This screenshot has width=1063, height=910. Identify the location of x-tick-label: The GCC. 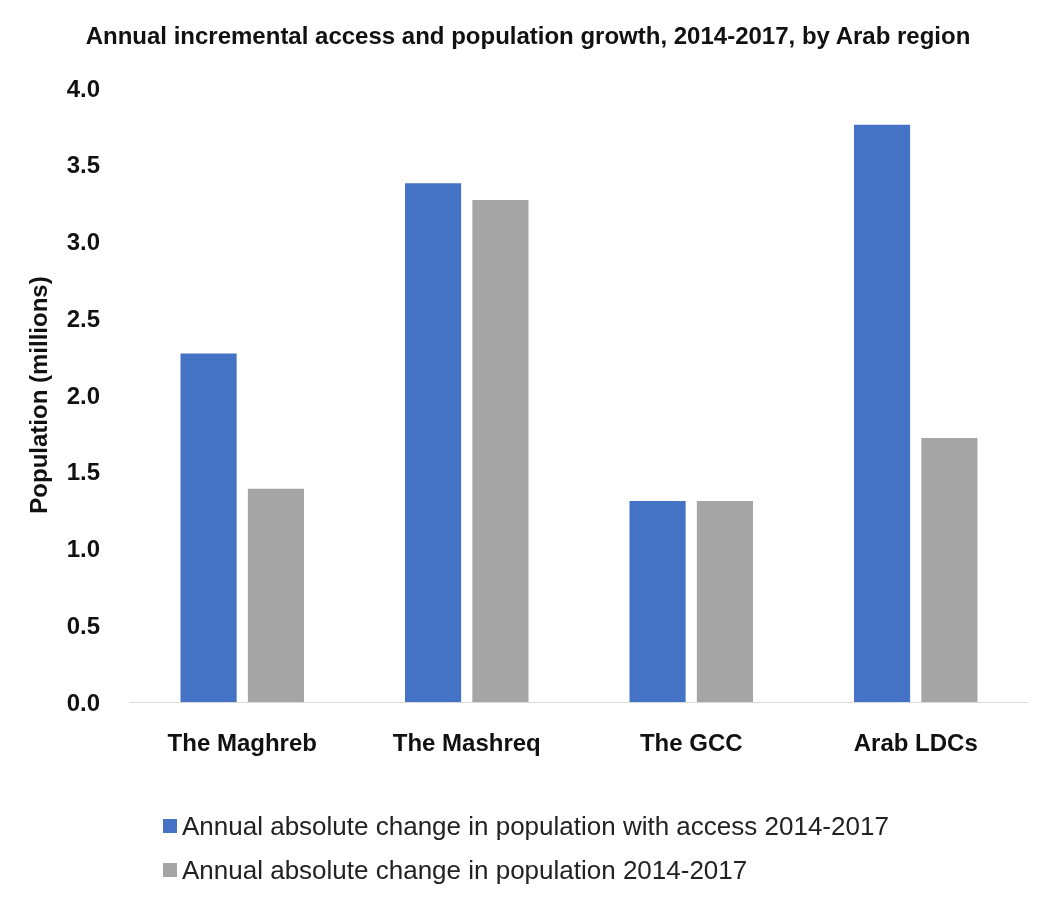
(691, 742).